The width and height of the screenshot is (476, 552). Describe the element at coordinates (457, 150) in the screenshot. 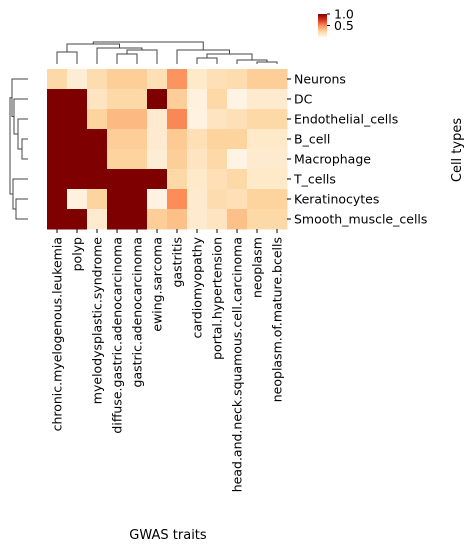

I see `y-axis-label: Cell types` at that location.